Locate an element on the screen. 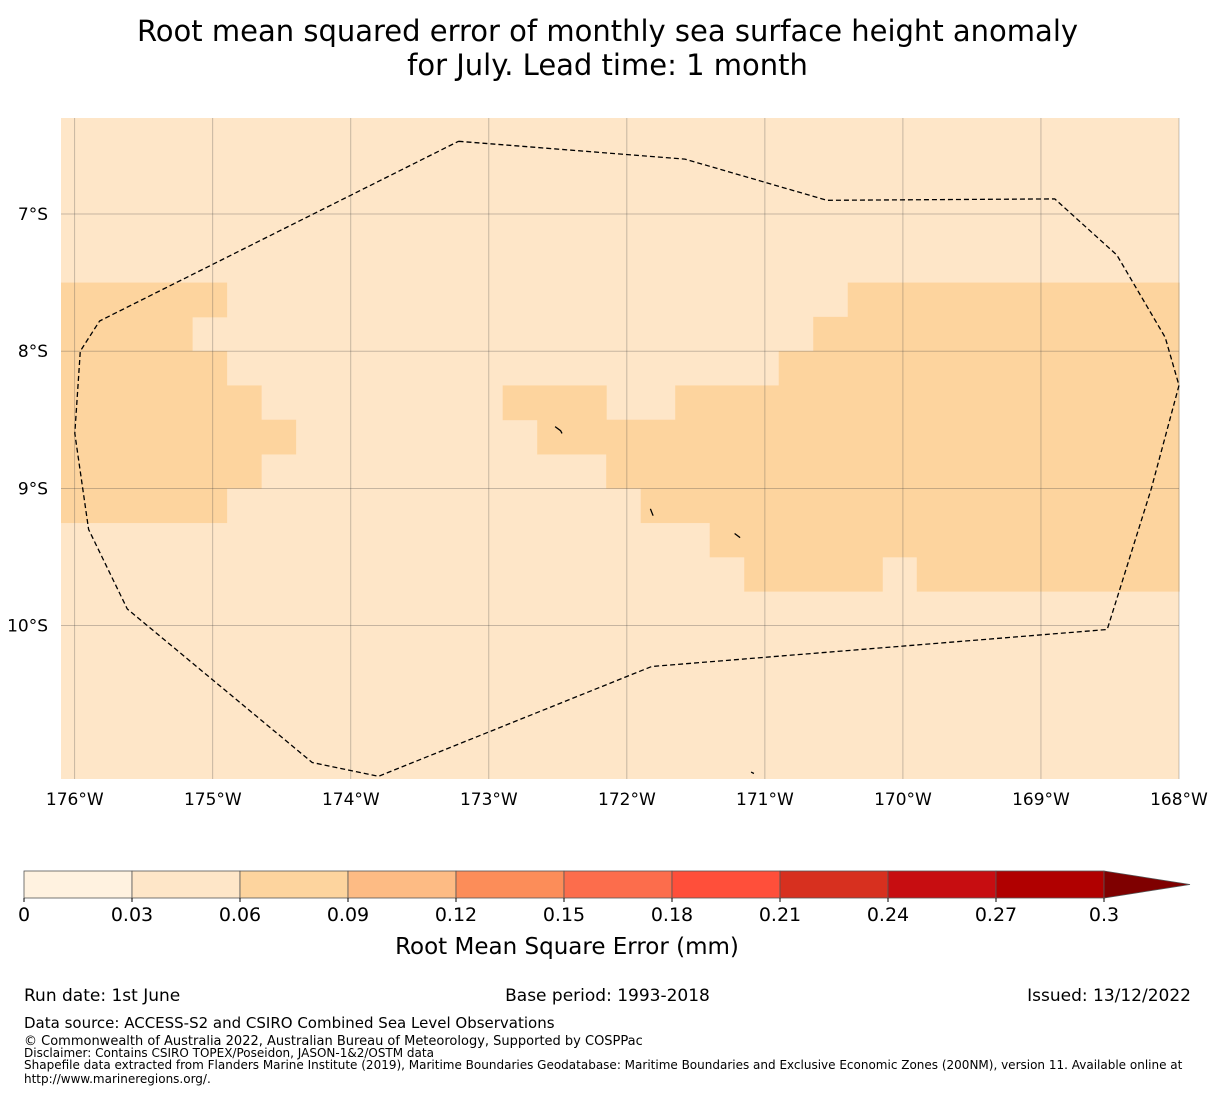 The width and height of the screenshot is (1215, 1095). colorbar-tick-label: 0.3 is located at coordinates (1104, 915).